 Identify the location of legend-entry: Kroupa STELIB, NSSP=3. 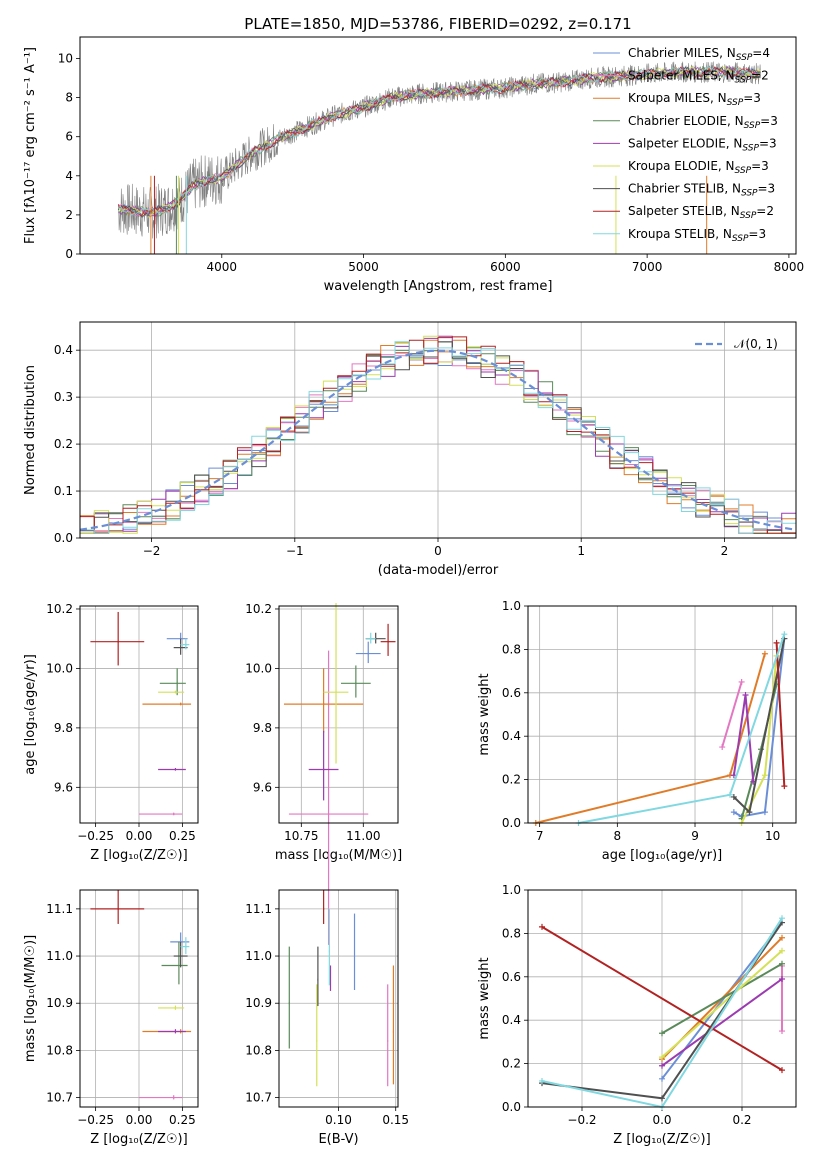
(697, 235).